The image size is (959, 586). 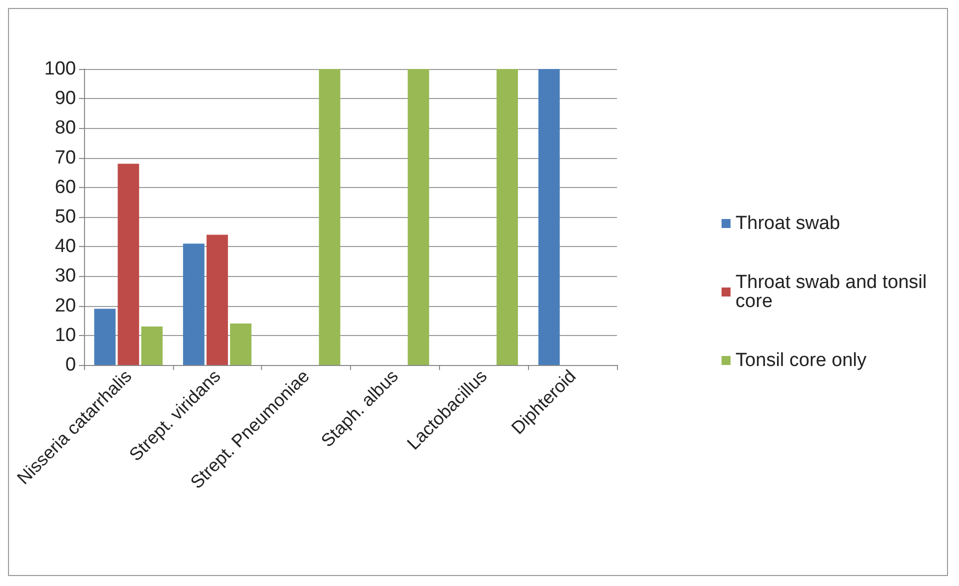 I want to click on y-tick-label: 100, so click(x=60, y=69).